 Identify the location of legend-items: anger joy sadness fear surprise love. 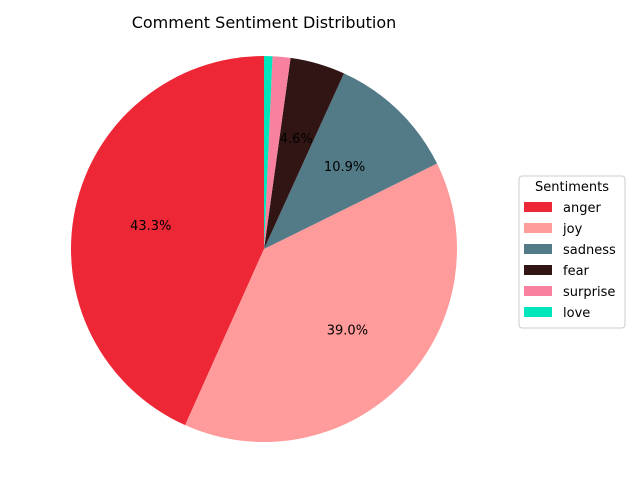
(570, 261).